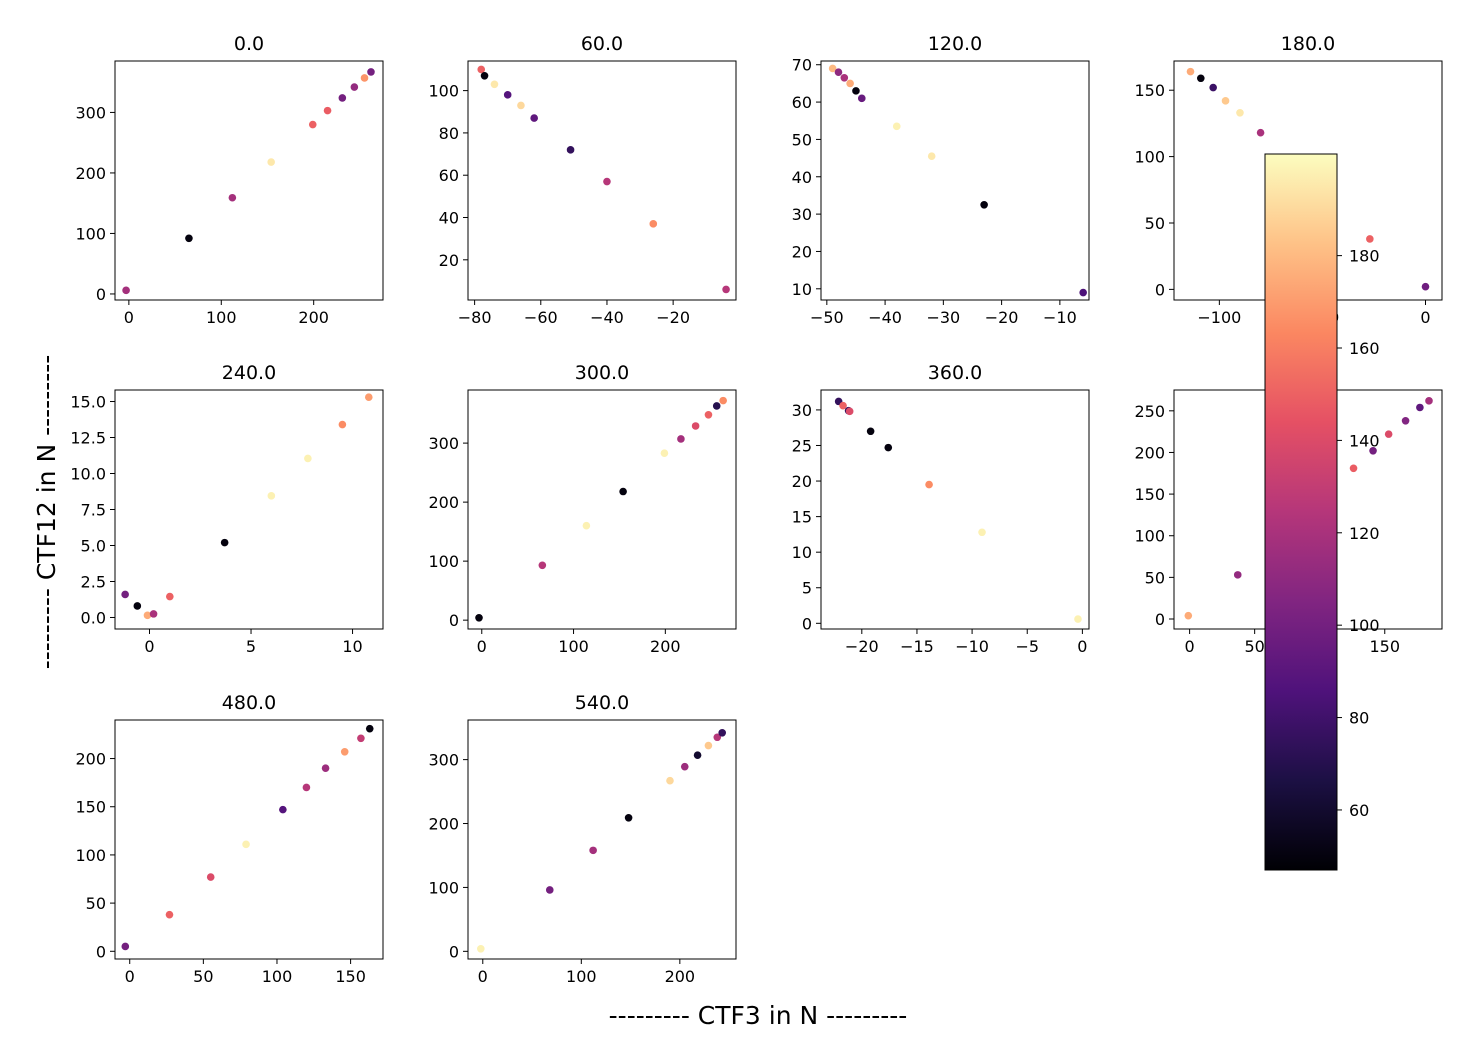  Describe the element at coordinates (475, 317) in the screenshot. I see `x-tick-label: −80` at that location.